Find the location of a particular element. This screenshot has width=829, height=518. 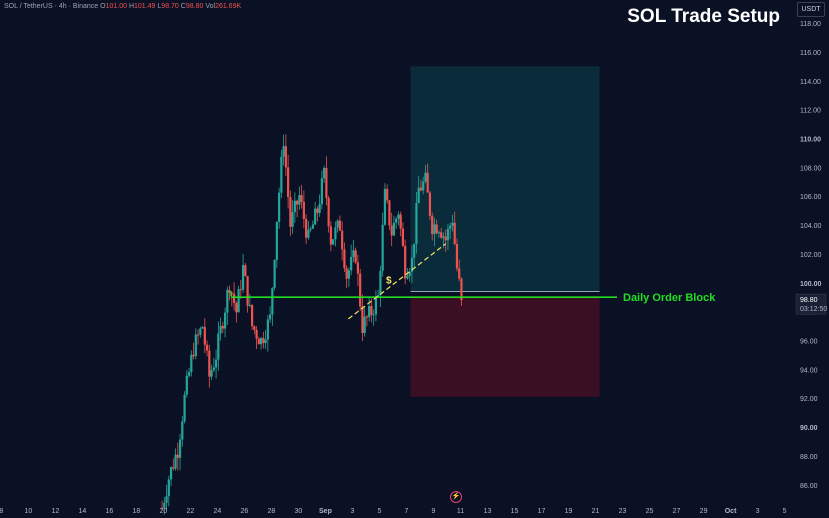

y-tick-label: 110.00 is located at coordinates (810, 140).